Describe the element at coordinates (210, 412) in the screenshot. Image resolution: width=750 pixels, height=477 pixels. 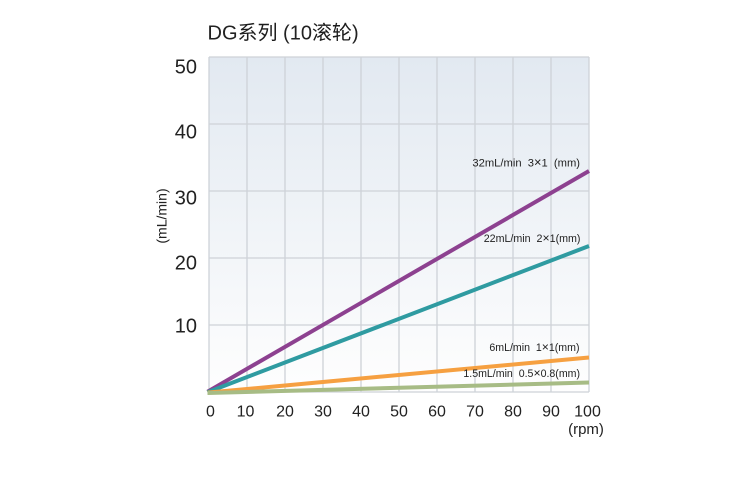
I see `svg-text: 0` at that location.